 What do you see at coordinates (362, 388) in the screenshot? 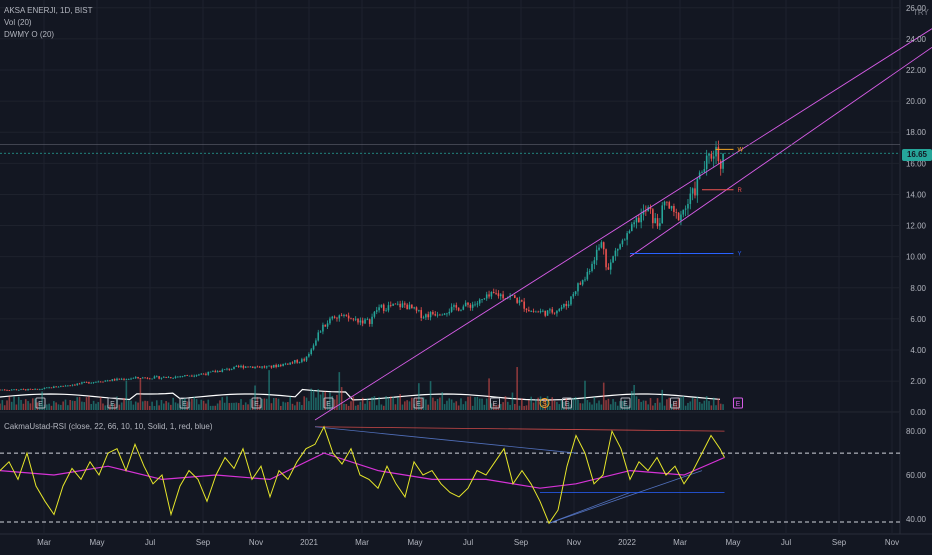
I see `volume-layer` at bounding box center [362, 388].